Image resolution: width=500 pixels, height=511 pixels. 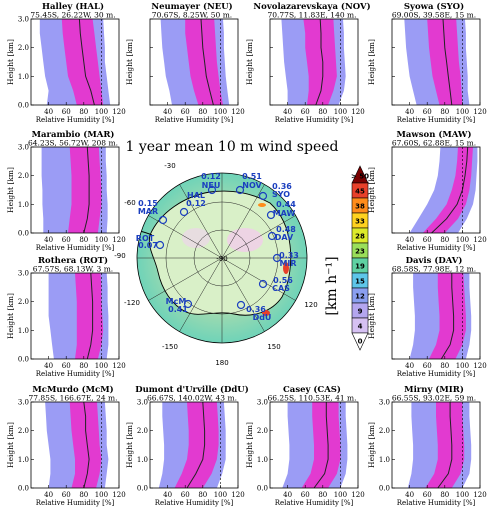 I want to click on colorbar-tick-label: 15, so click(x=360, y=282).